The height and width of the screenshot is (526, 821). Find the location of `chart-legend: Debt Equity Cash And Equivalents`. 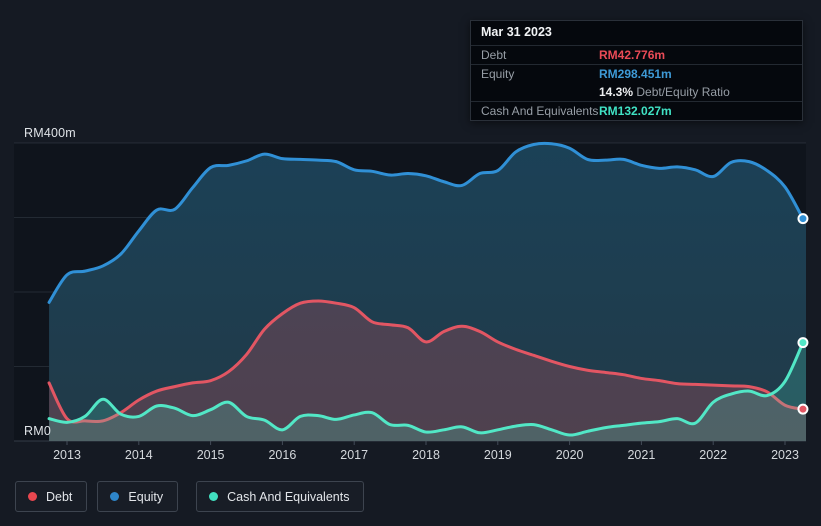

chart-legend: Debt Equity Cash And Equivalents is located at coordinates (190, 496).